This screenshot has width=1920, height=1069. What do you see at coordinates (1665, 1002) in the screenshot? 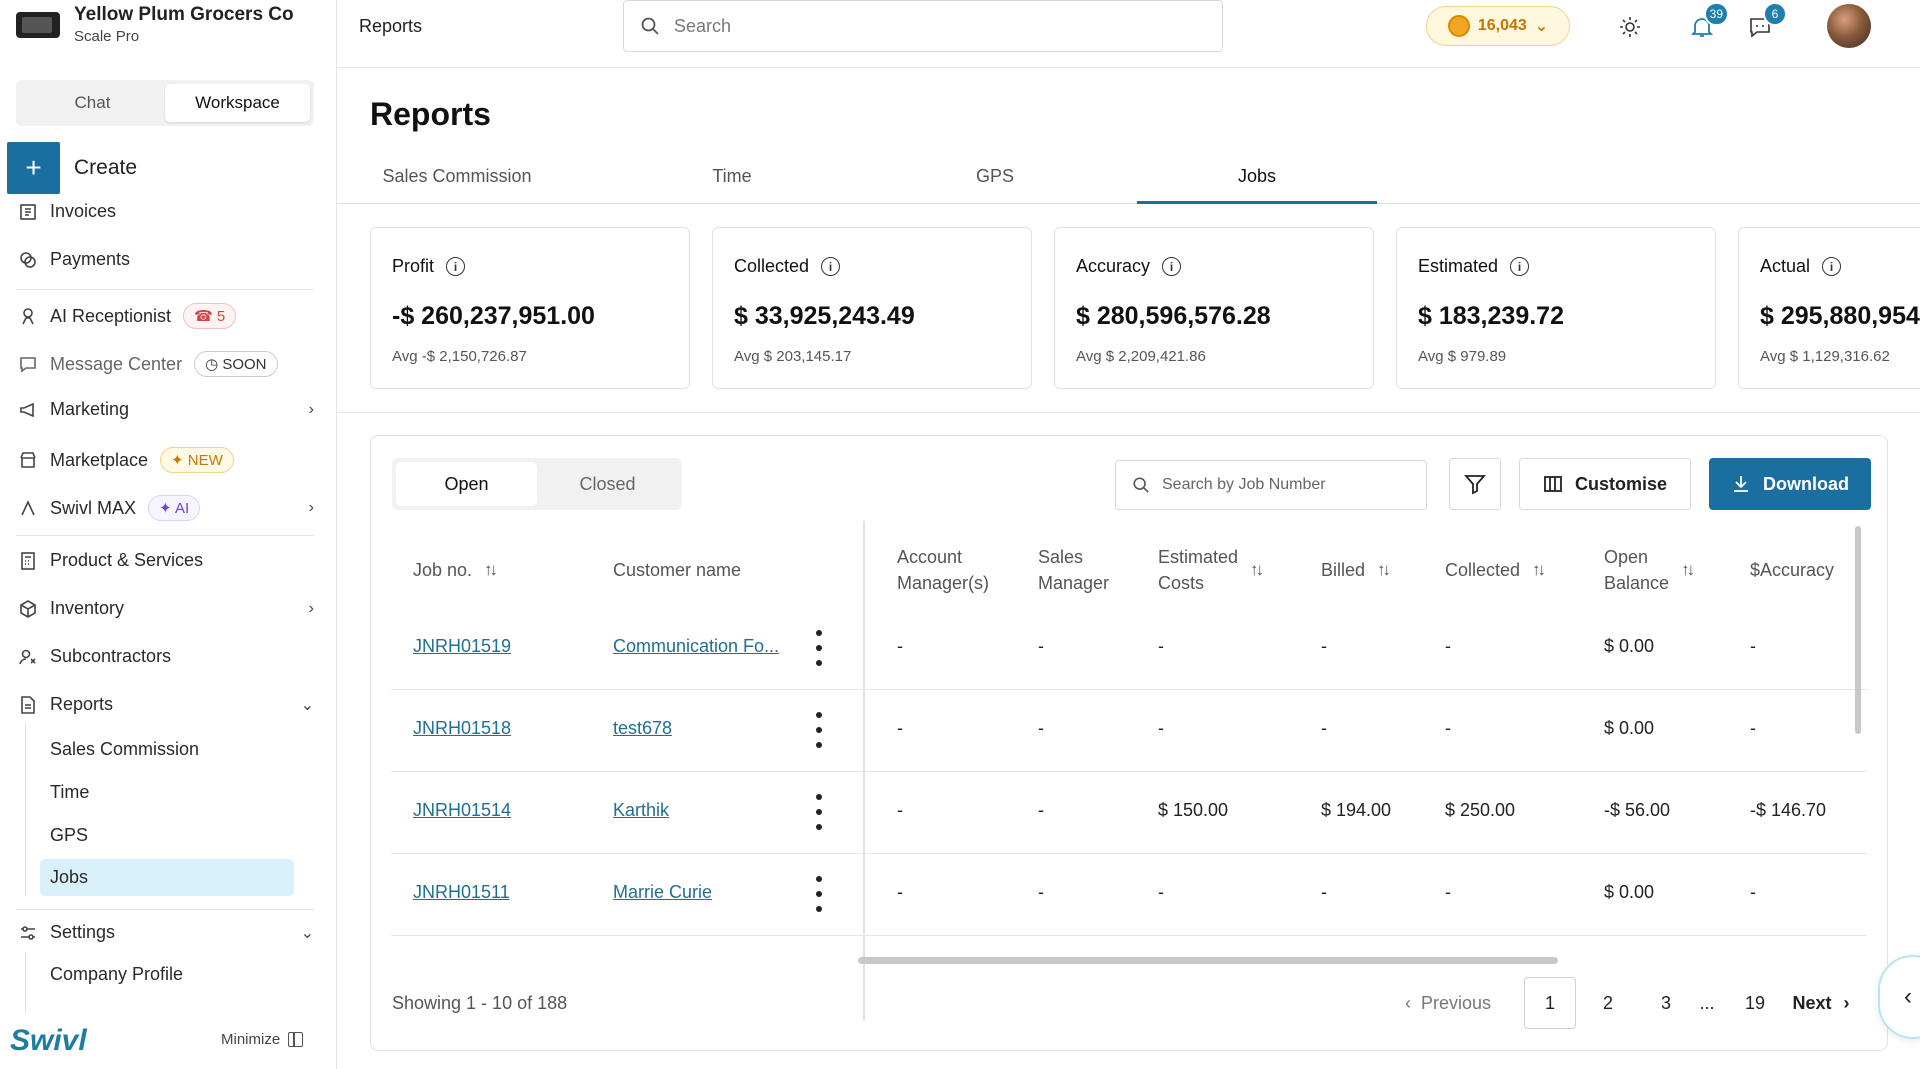
I see `page-button: 3` at bounding box center [1665, 1002].